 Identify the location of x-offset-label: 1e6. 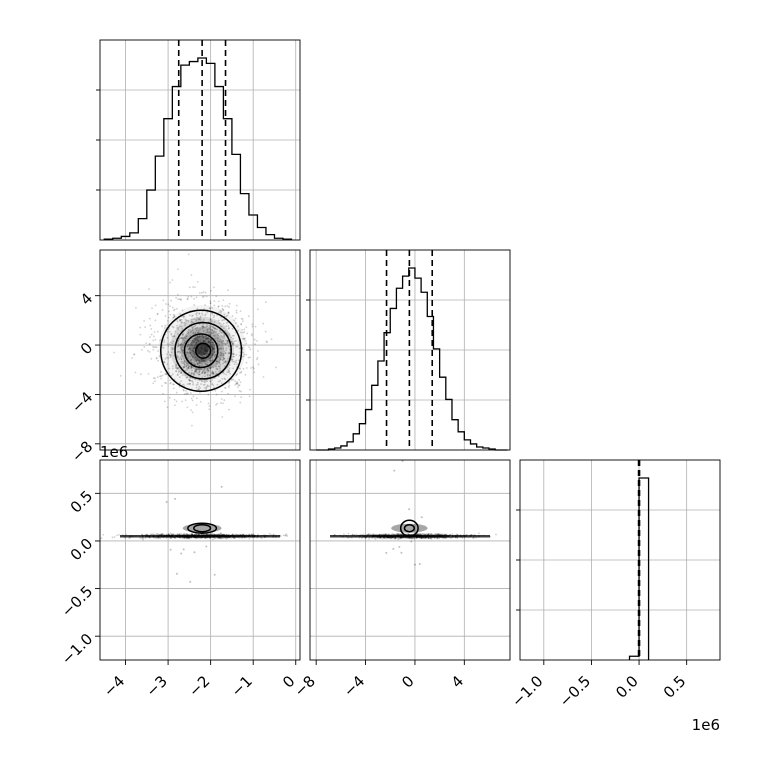
(706, 725).